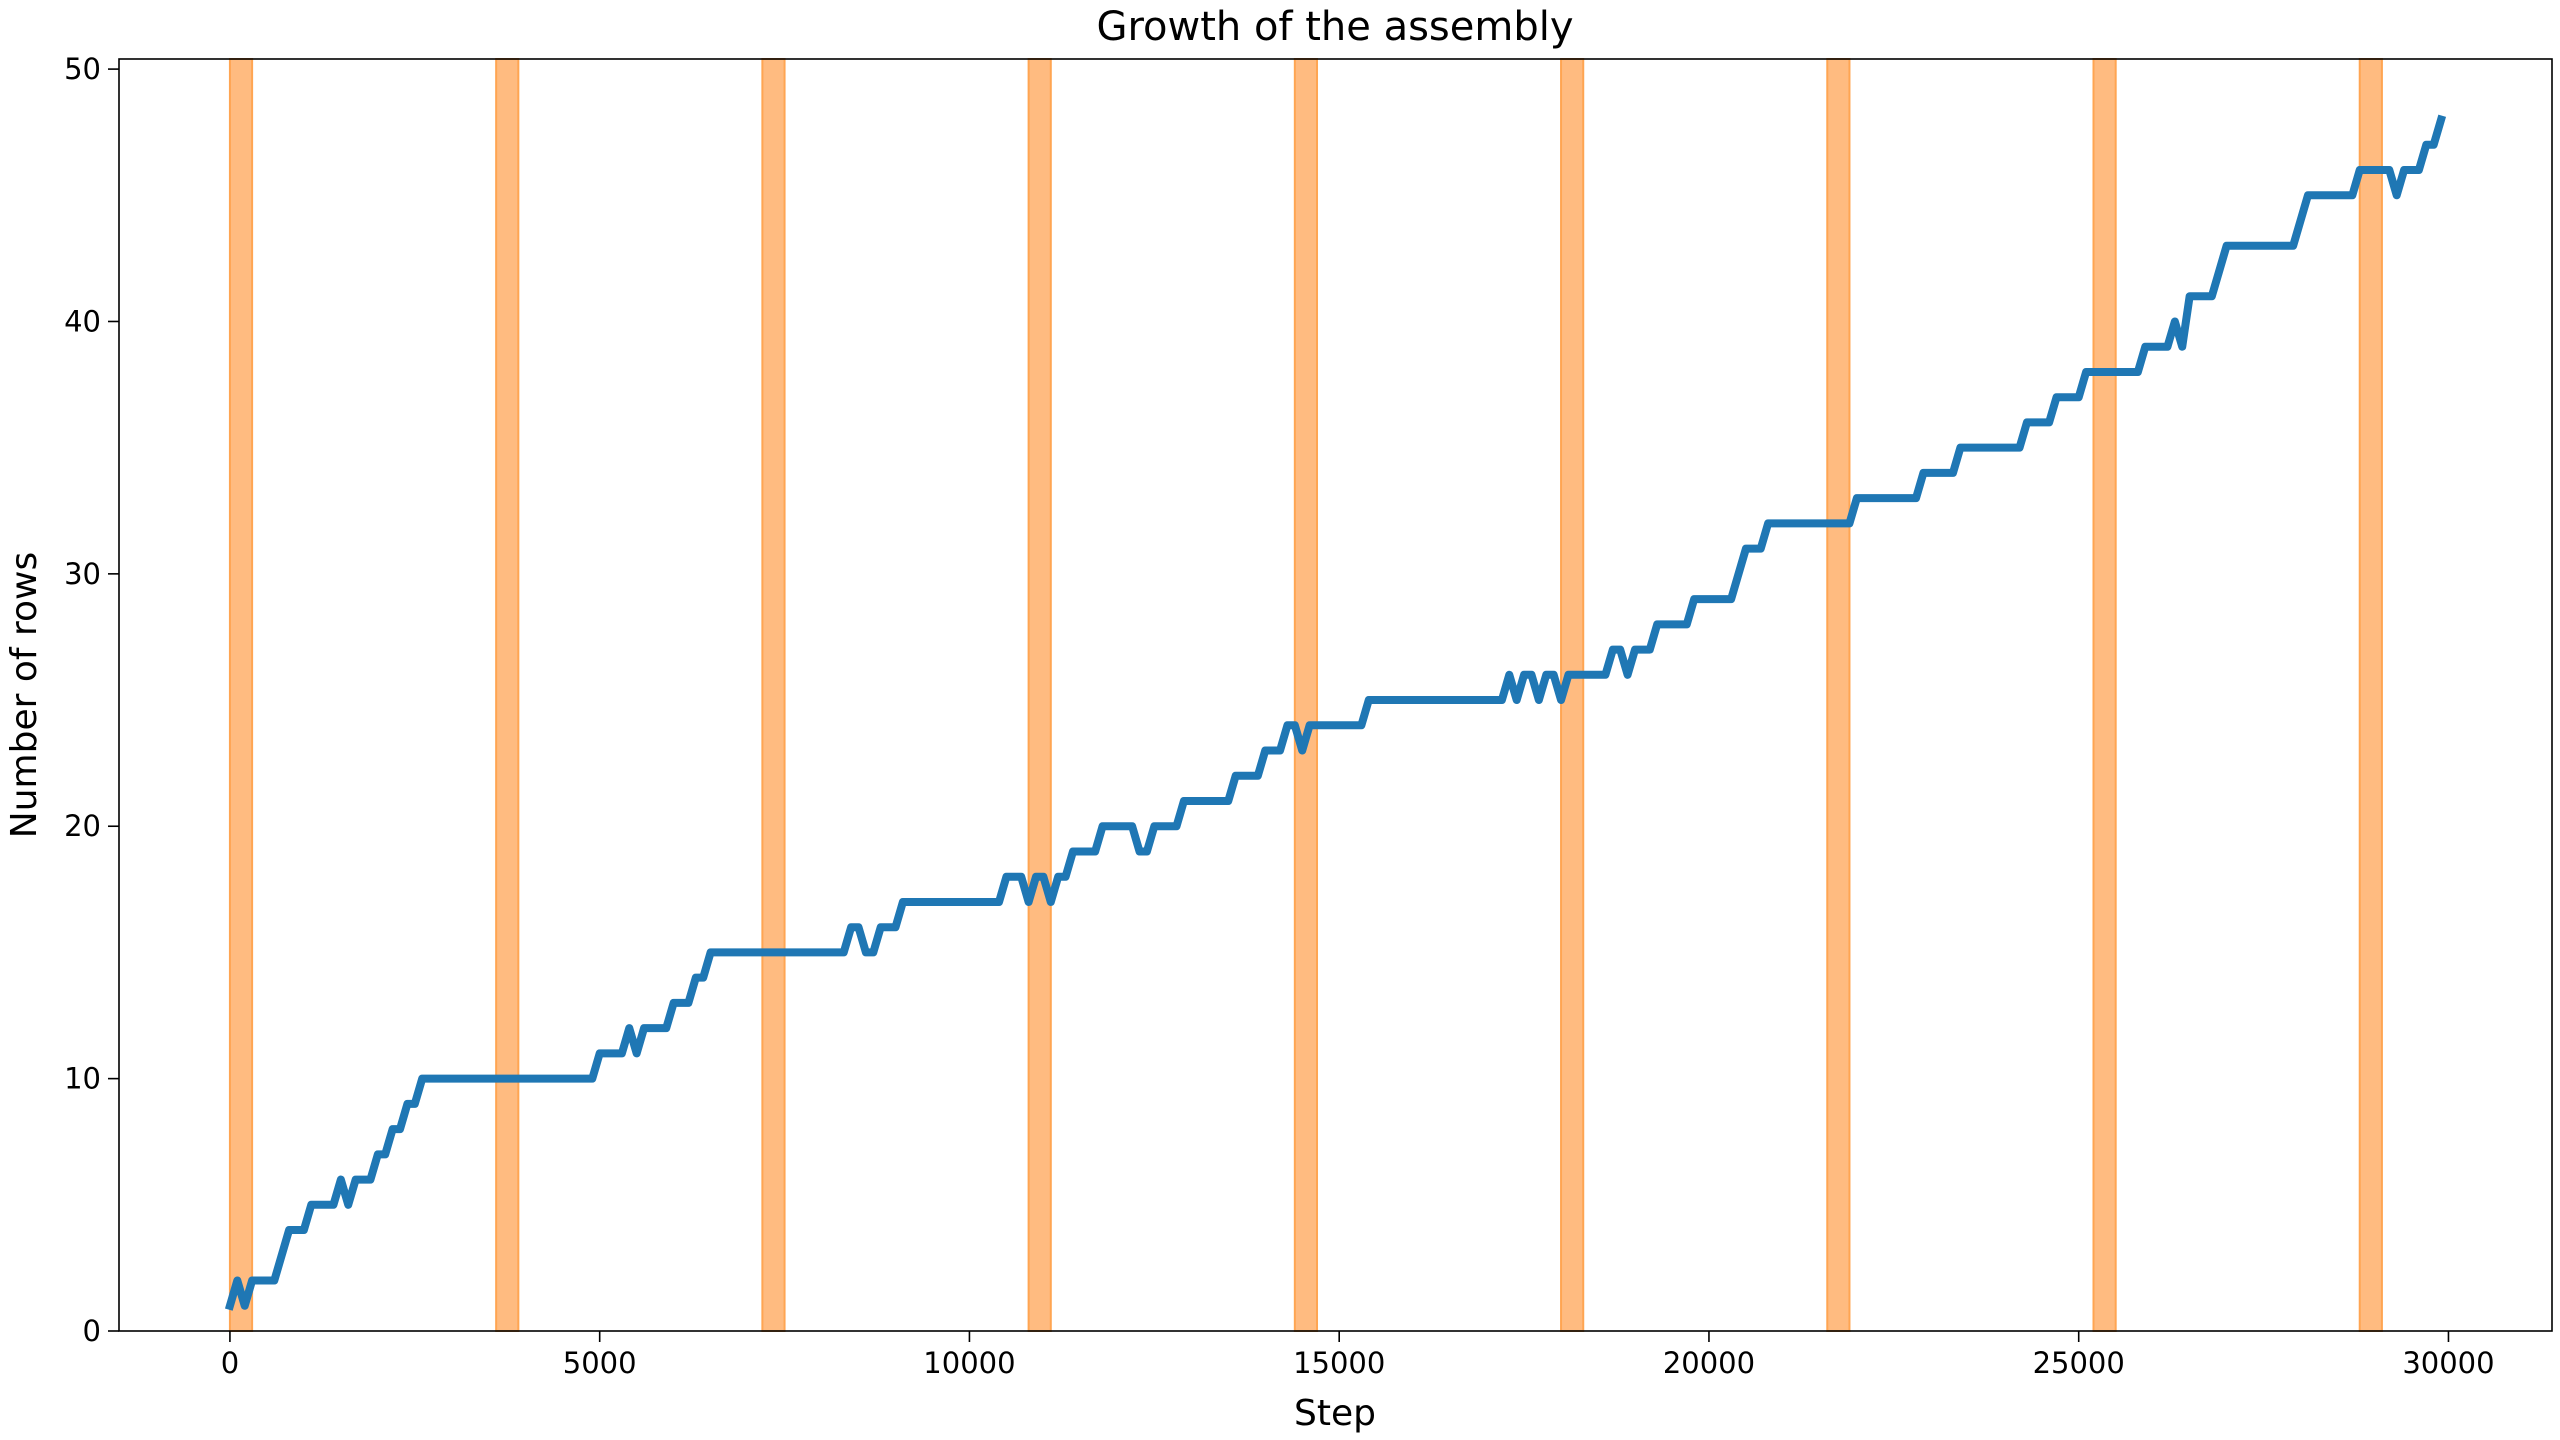  Describe the element at coordinates (82, 69) in the screenshot. I see `y-tick-label: 50` at that location.